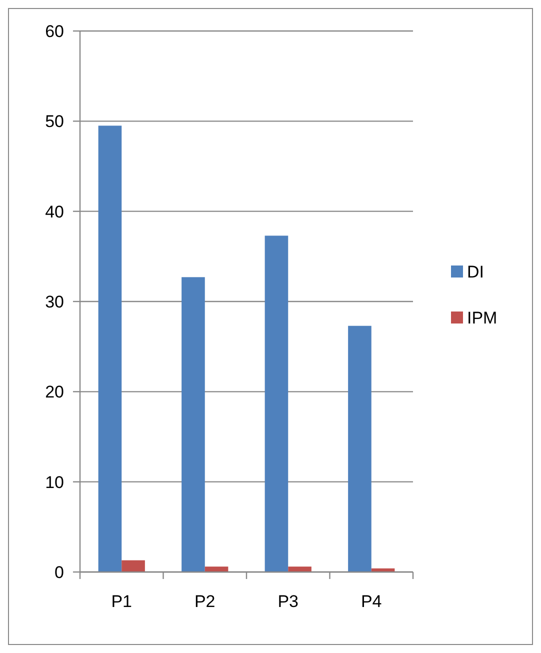 Image resolution: width=541 pixels, height=653 pixels. What do you see at coordinates (205, 601) in the screenshot?
I see `x-tick-label: P2` at bounding box center [205, 601].